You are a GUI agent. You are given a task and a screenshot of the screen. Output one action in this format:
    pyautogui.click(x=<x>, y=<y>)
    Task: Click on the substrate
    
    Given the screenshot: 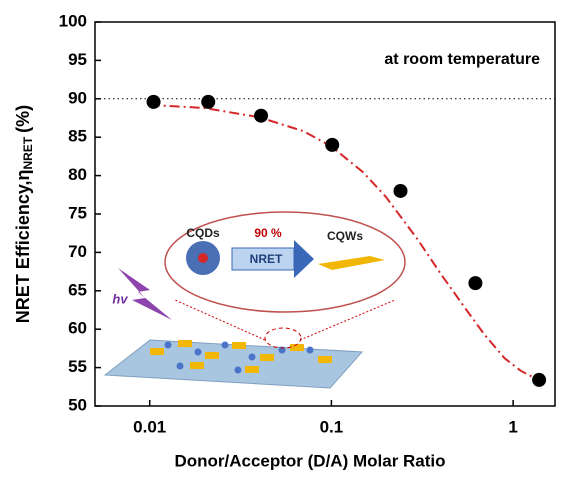 What is the action you would take?
    pyautogui.click(x=233, y=364)
    